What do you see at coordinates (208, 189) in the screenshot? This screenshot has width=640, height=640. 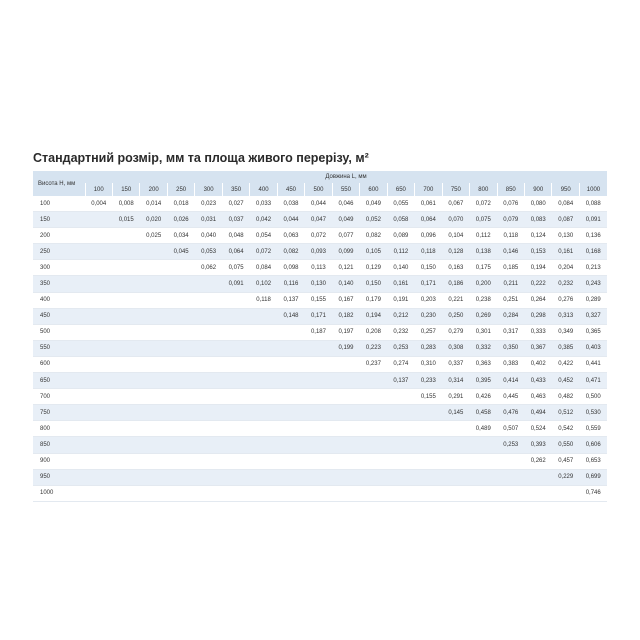 I see `column-header: 300` at bounding box center [208, 189].